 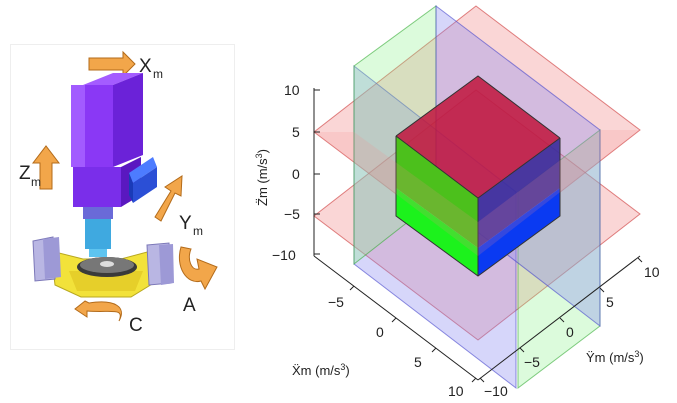 What do you see at coordinates (418, 362) in the screenshot?
I see `x-tick-5: 5` at bounding box center [418, 362].